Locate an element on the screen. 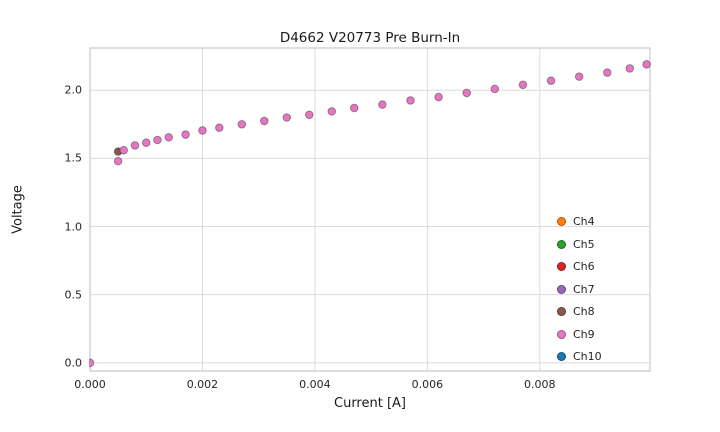  legend-label: Ch4 is located at coordinates (584, 222).